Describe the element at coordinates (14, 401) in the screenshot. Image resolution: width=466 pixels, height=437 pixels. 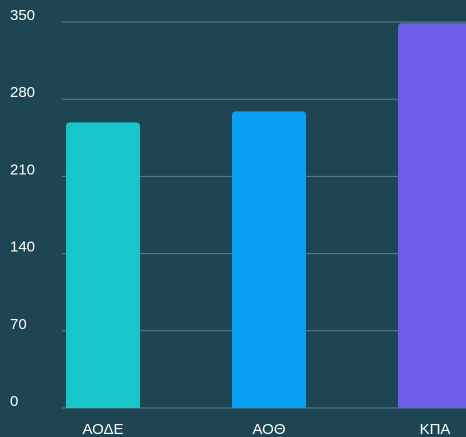
I see `y-tick-label: 0` at that location.